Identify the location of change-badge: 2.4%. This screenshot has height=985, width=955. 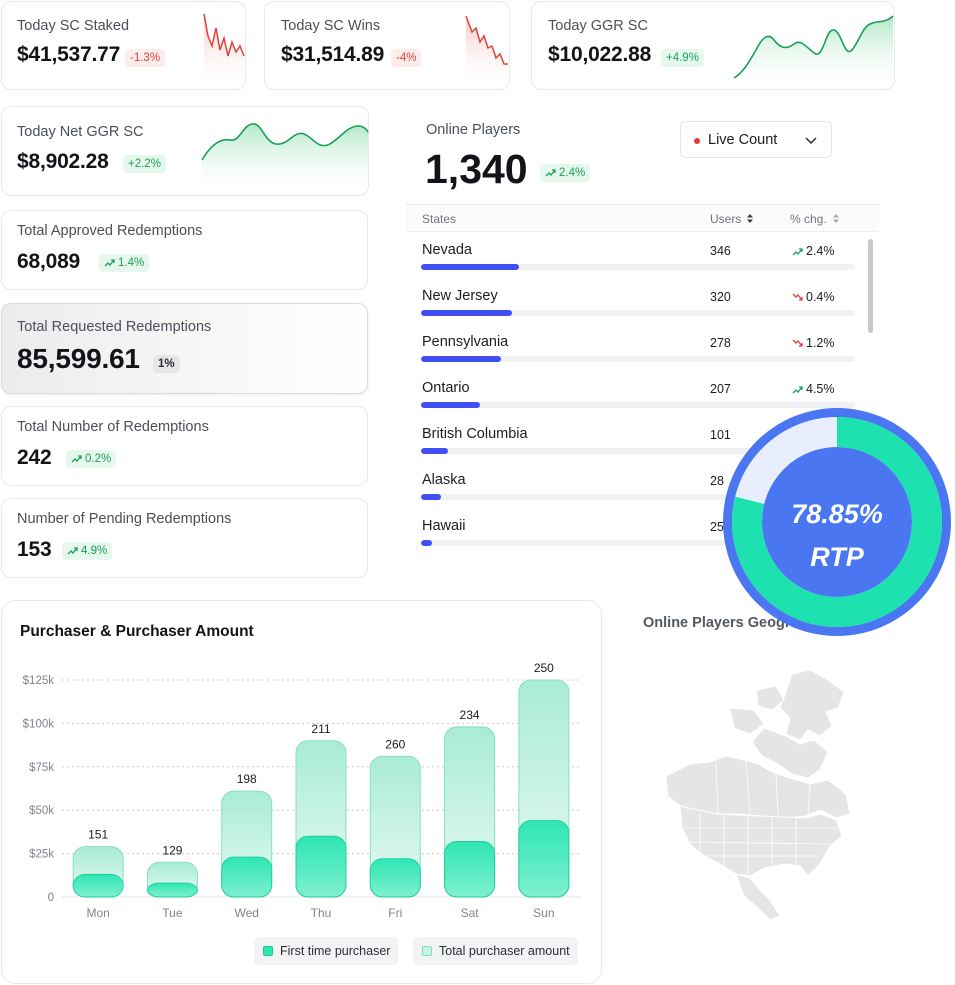
(565, 173).